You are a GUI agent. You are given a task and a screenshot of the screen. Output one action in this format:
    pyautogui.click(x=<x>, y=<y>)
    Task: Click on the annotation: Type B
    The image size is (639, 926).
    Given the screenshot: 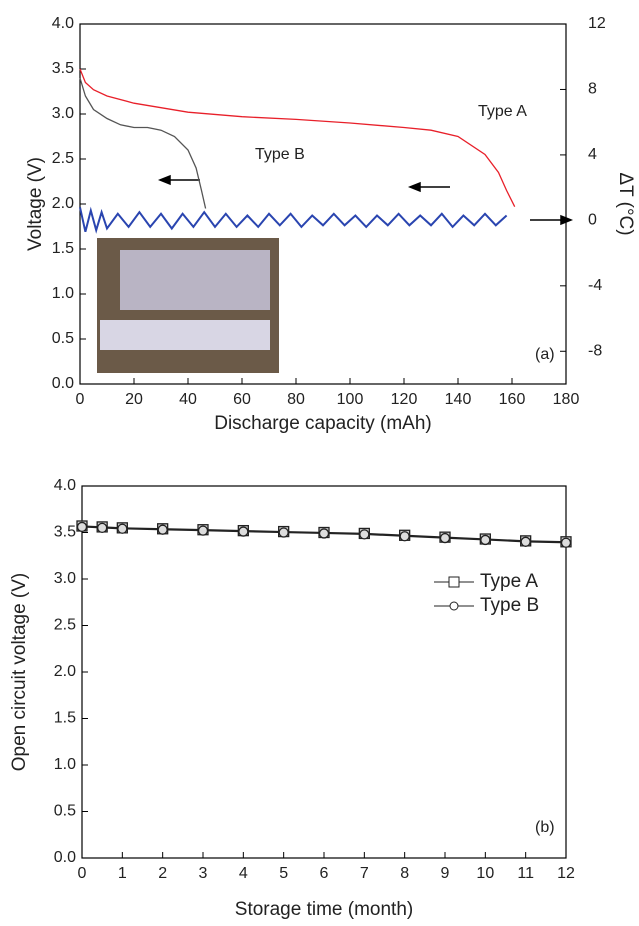 What is the action you would take?
    pyautogui.click(x=280, y=154)
    